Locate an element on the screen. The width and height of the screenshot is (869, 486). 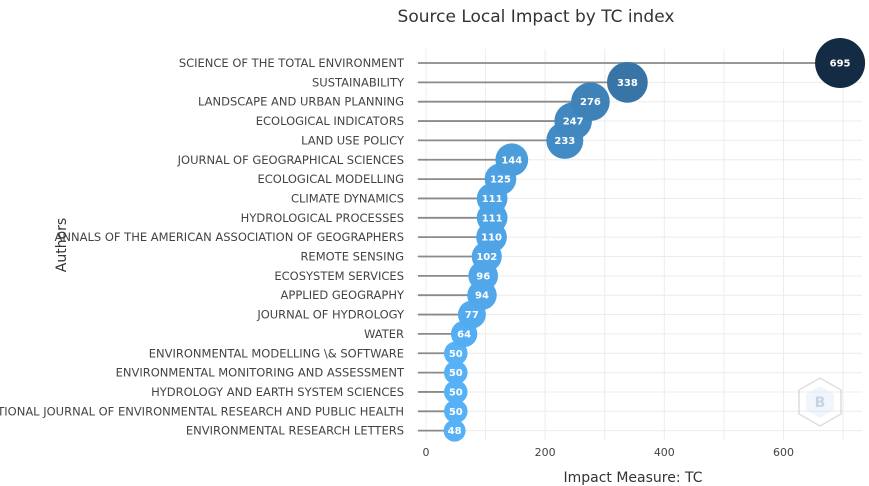
data-label: 125 is located at coordinates (500, 180).